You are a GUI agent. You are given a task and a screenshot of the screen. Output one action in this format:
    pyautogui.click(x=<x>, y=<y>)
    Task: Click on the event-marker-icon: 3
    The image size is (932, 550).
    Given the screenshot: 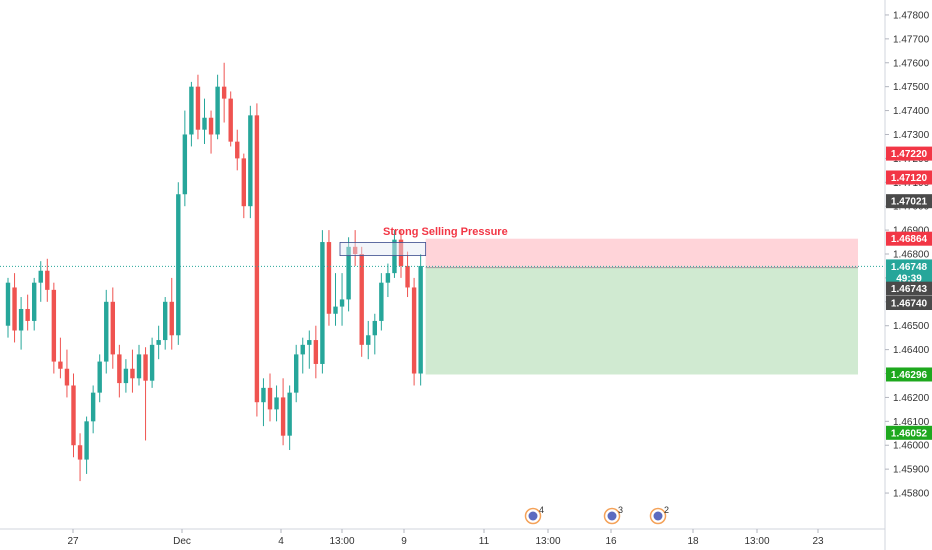 What is the action you would take?
    pyautogui.click(x=613, y=515)
    